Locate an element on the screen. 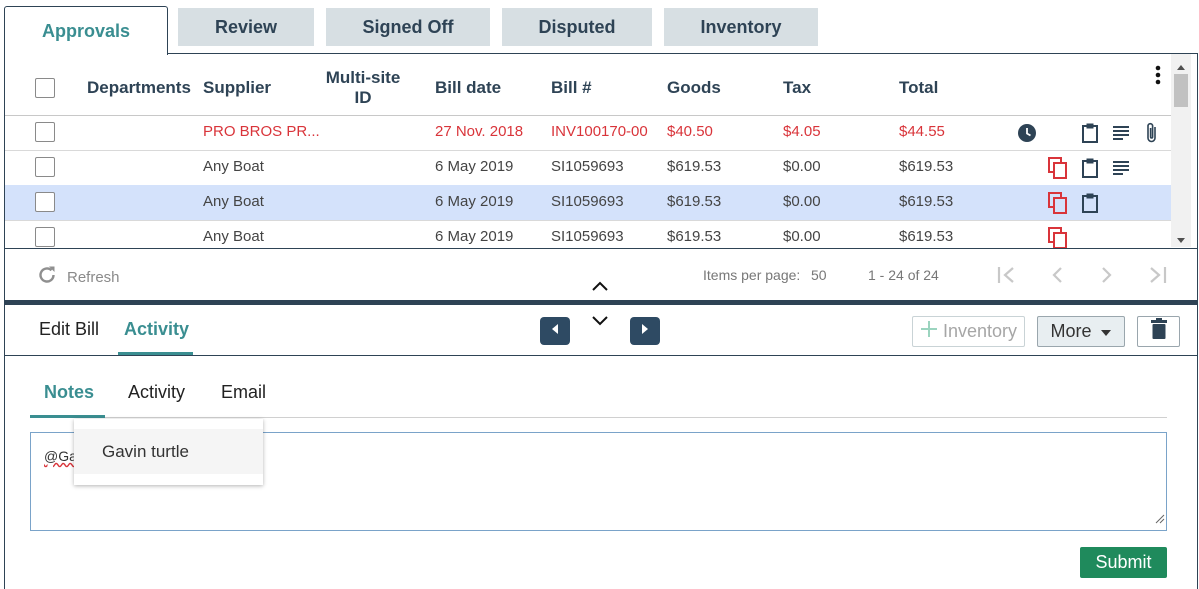 Image resolution: width=1199 pixels, height=589 pixels. tab-signed-off: Signed Off is located at coordinates (408, 27).